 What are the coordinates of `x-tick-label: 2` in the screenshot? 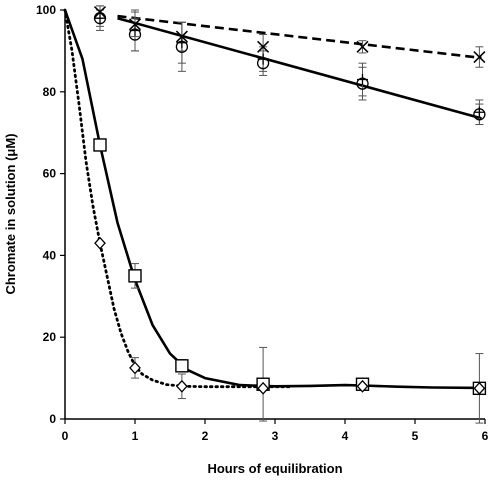 It's located at (205, 436).